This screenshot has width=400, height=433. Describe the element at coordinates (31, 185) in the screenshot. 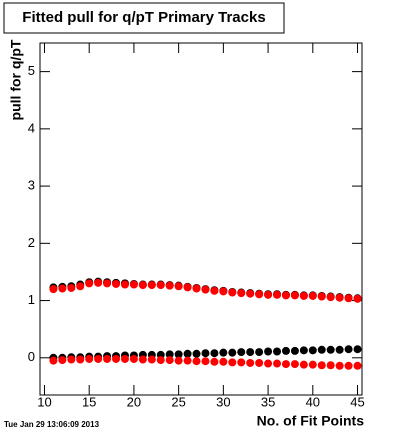

I see `y-tick-label: 3` at that location.